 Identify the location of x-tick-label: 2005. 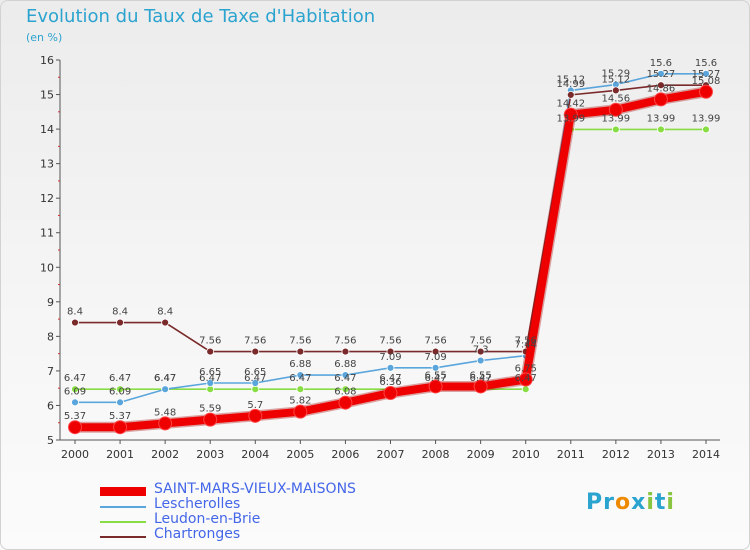
(300, 454).